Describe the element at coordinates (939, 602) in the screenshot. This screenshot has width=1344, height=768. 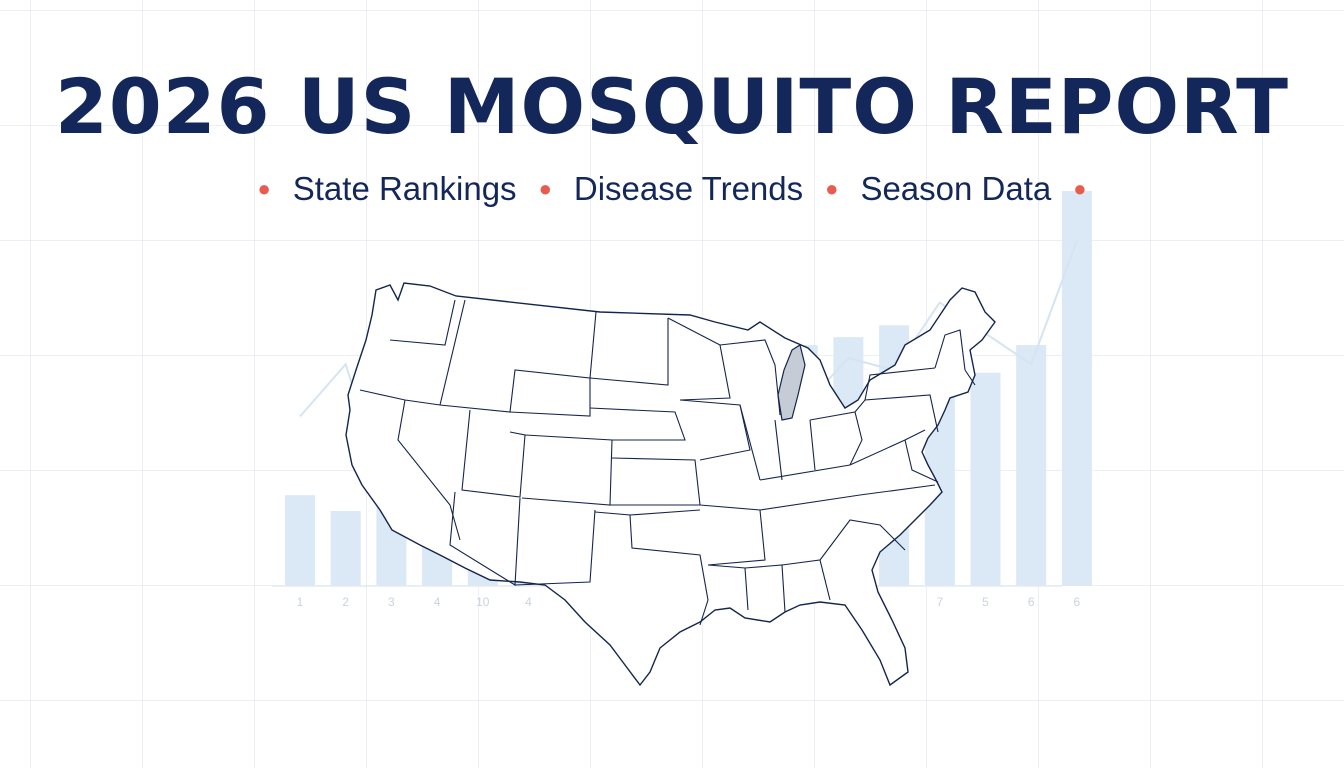
I see `background-tick-label: 7` at that location.